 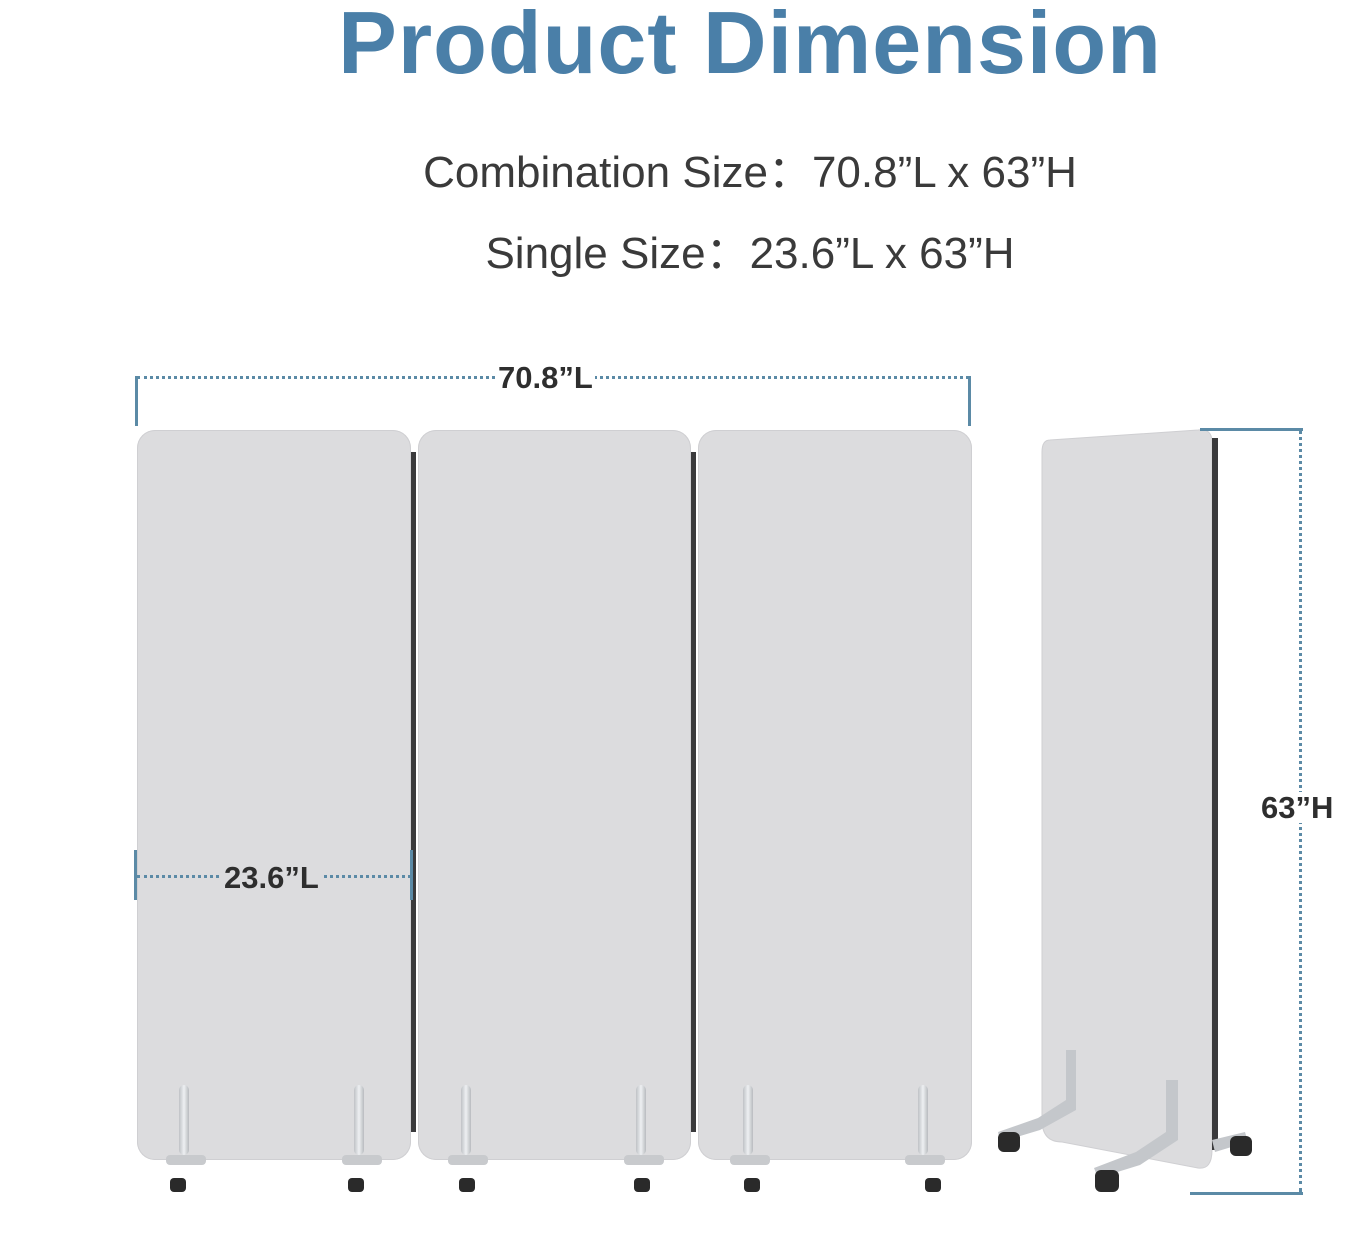 I want to click on total-length-label: 70.8”L, so click(x=545, y=377).